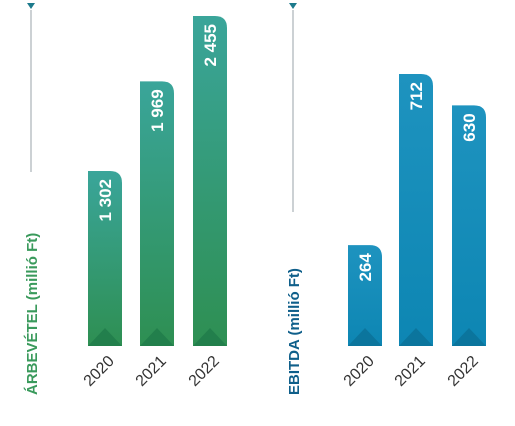  I want to click on ebitda-y-axis-label: EBITDA (millió Ft), so click(294, 331).